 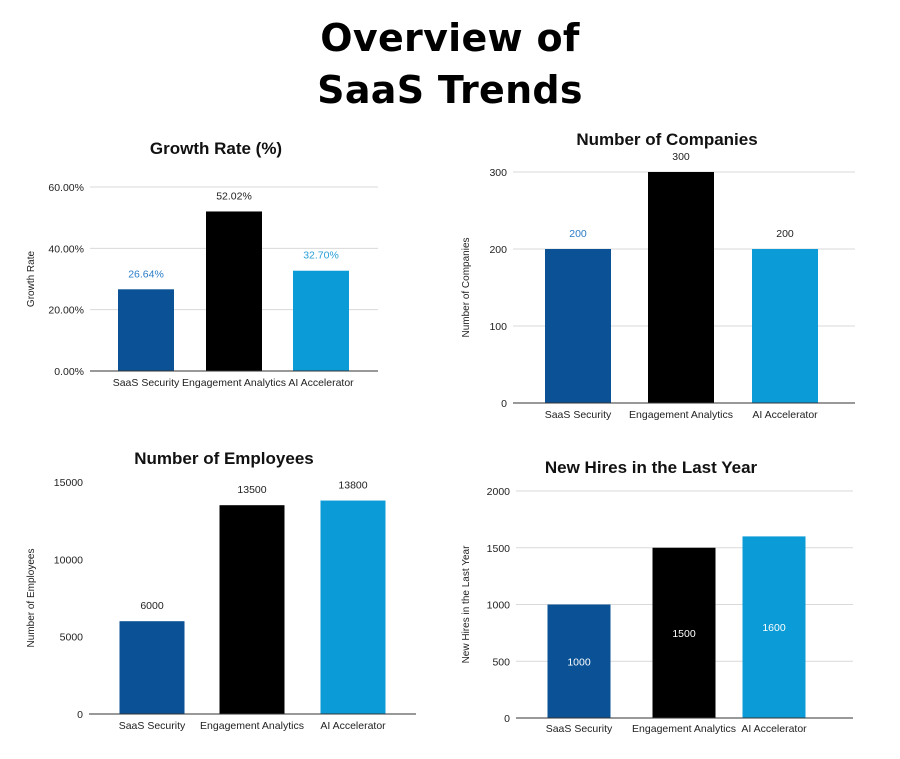 I want to click on main-title-line-2: SaaS Trends, so click(x=450, y=90).